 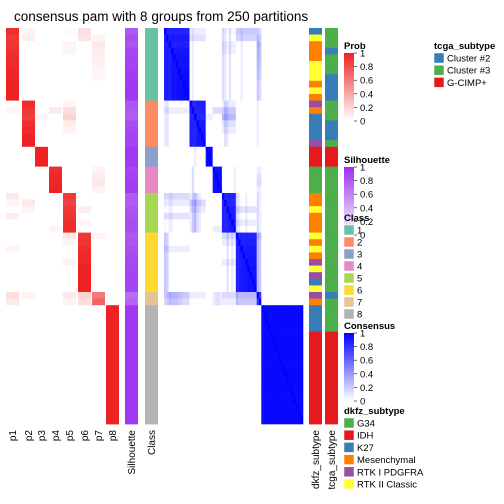 I want to click on legend-swatch, so click(x=349, y=266).